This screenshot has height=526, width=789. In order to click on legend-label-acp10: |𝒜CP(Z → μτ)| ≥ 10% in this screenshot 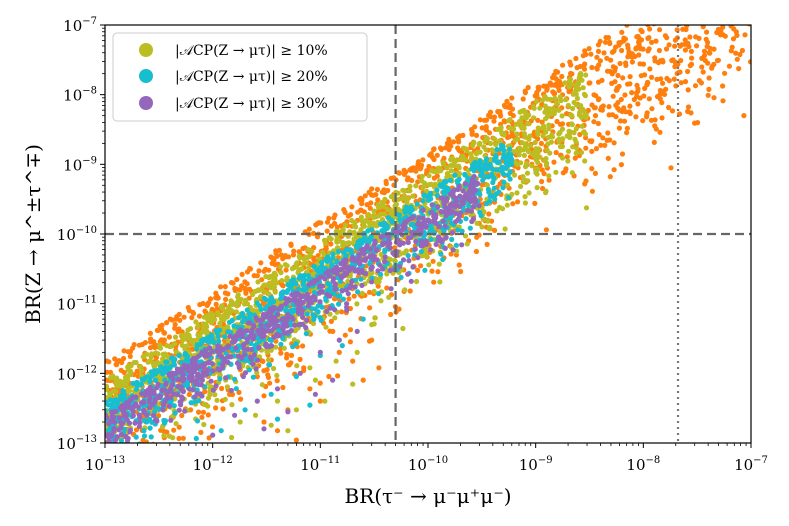, I will do `click(251, 51)`.